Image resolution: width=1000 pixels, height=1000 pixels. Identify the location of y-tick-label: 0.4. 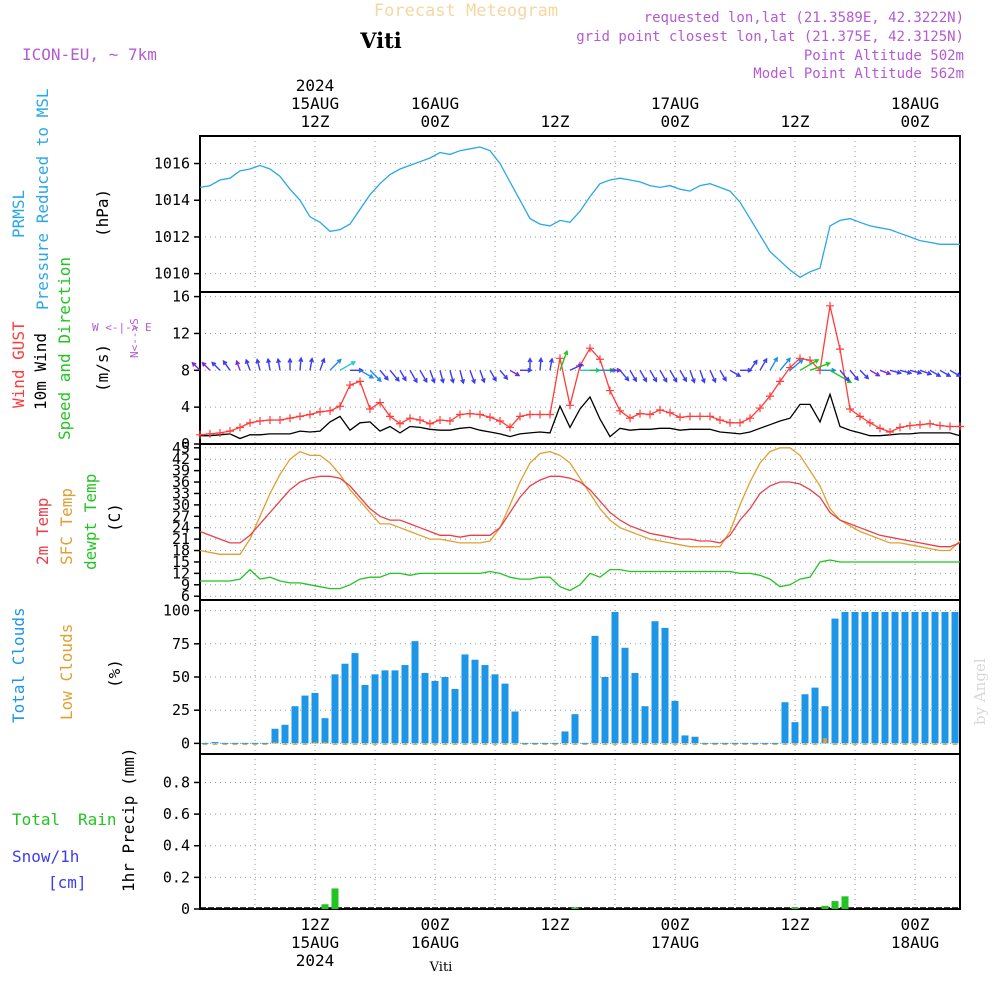
(176, 846).